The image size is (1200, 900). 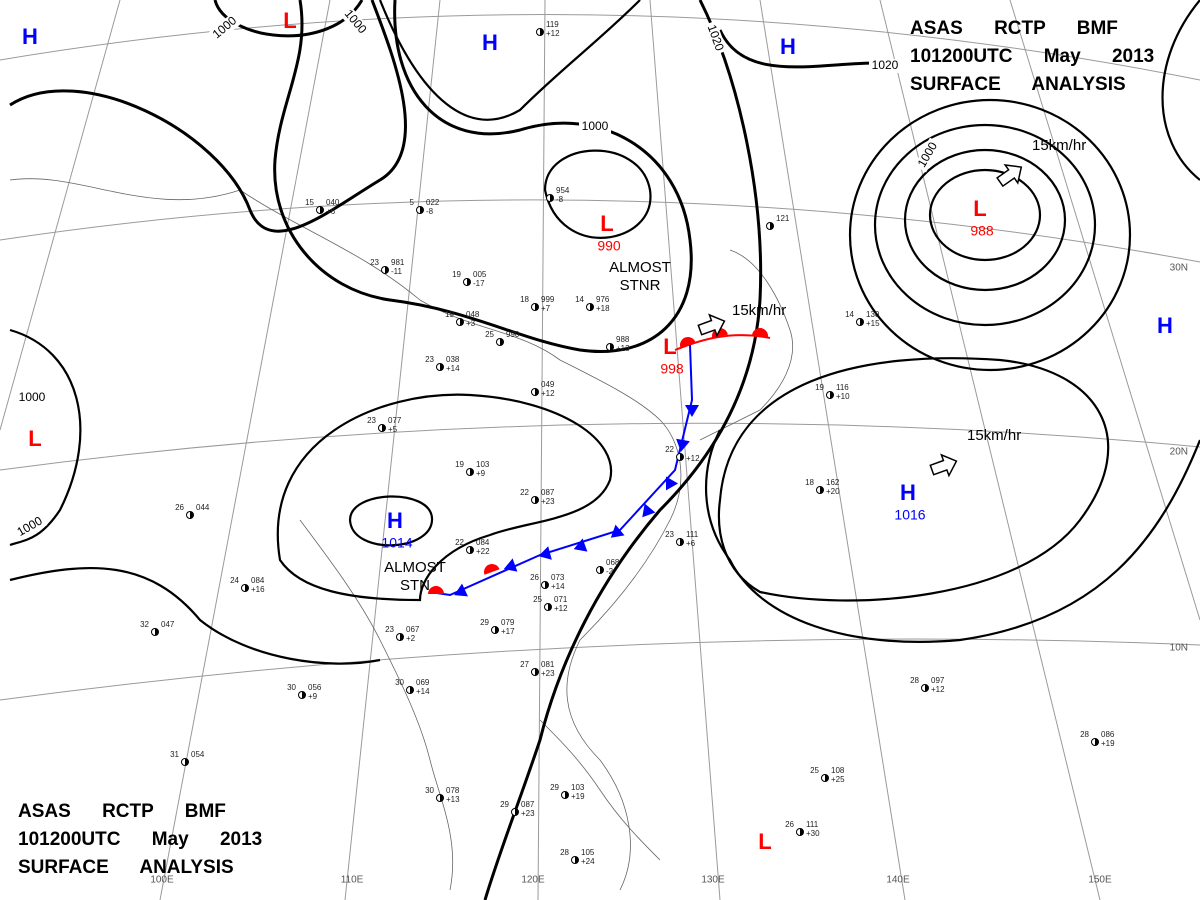 I want to click on pressure-center-value: 988, so click(x=982, y=231).